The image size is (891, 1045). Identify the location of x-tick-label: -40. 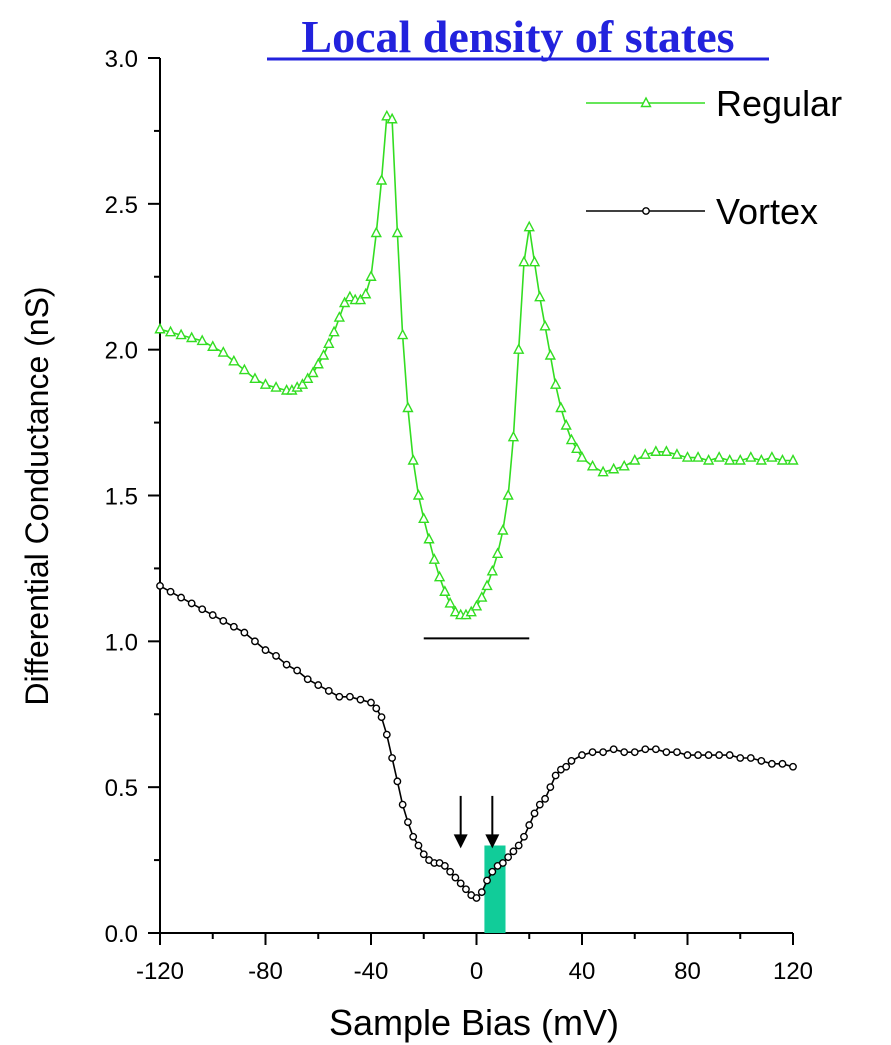
(371, 971).